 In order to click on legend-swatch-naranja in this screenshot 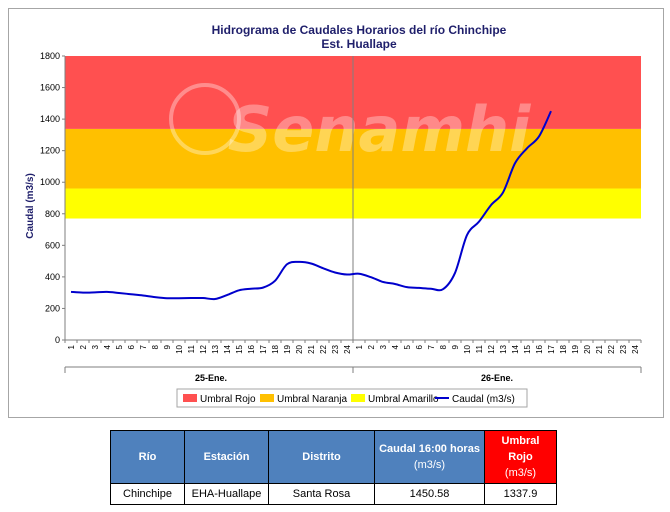, I will do `click(267, 398)`.